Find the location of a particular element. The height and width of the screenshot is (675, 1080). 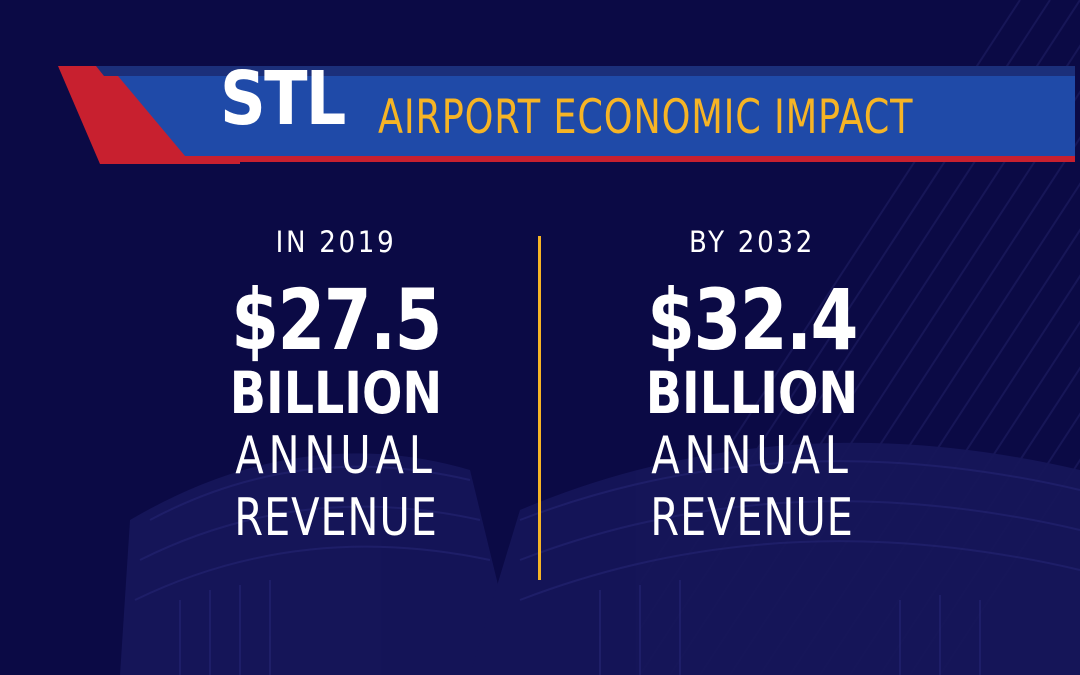

stat-amount: $27.5 is located at coordinates (336, 320).